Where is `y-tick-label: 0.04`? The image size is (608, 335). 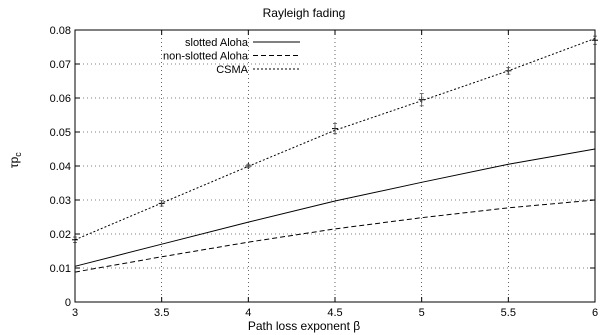 y-tick-label: 0.04 is located at coordinates (60, 167).